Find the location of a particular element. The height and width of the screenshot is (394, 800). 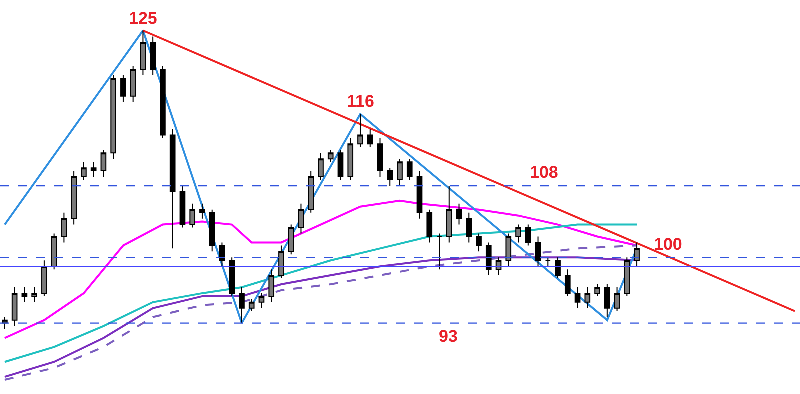

annotation: 100 is located at coordinates (668, 244).